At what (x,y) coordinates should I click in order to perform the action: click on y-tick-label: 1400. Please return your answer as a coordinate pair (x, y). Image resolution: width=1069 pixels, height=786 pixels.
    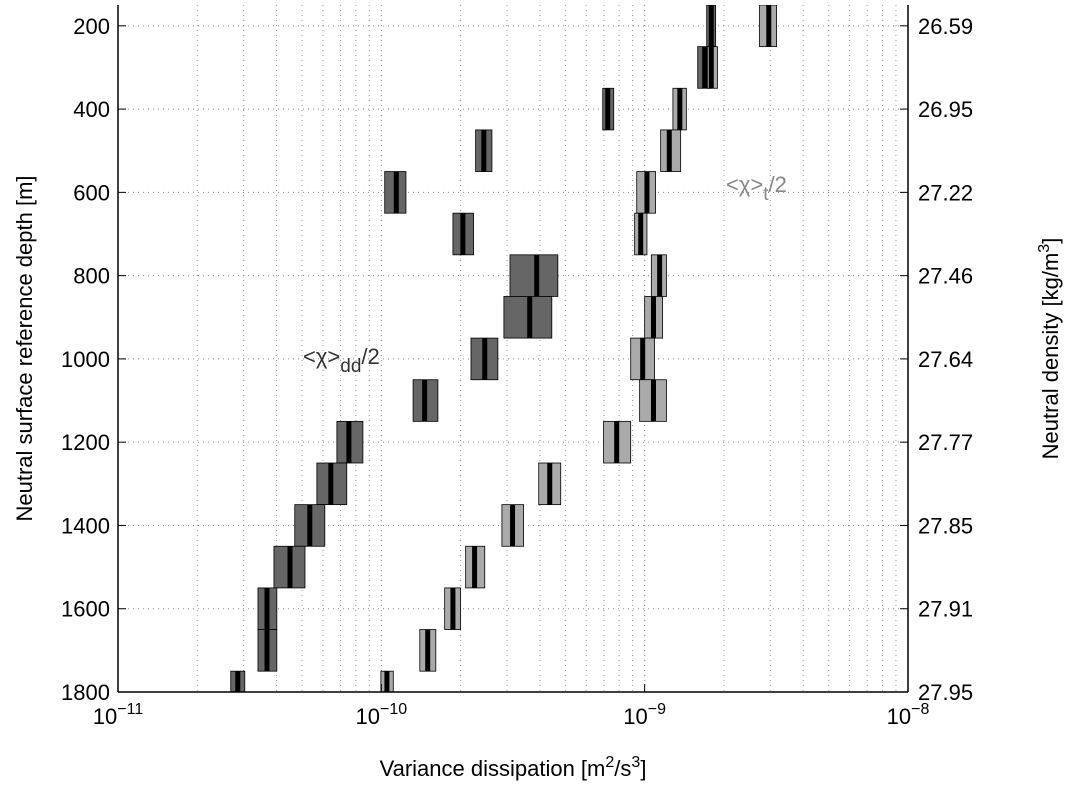
    Looking at the image, I should click on (85, 525).